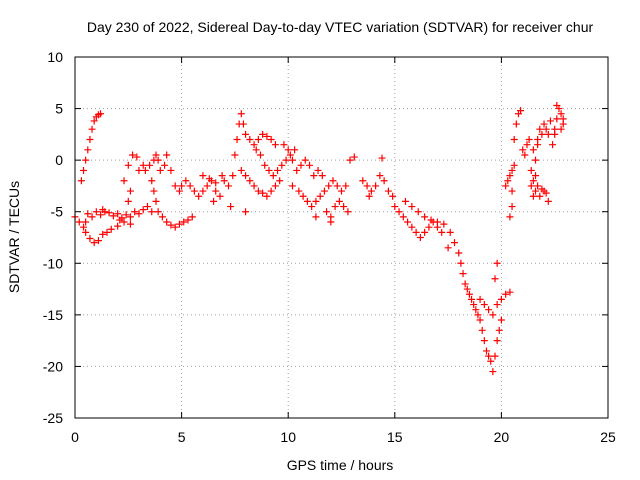 Image resolution: width=640 pixels, height=480 pixels. I want to click on y-tick-label: -15, so click(53, 315).